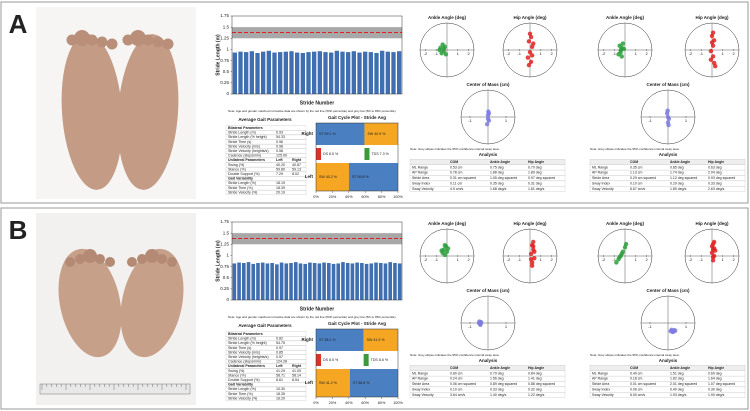 This screenshot has height=411, width=750. I want to click on gait-row-label: Left, so click(309, 176).